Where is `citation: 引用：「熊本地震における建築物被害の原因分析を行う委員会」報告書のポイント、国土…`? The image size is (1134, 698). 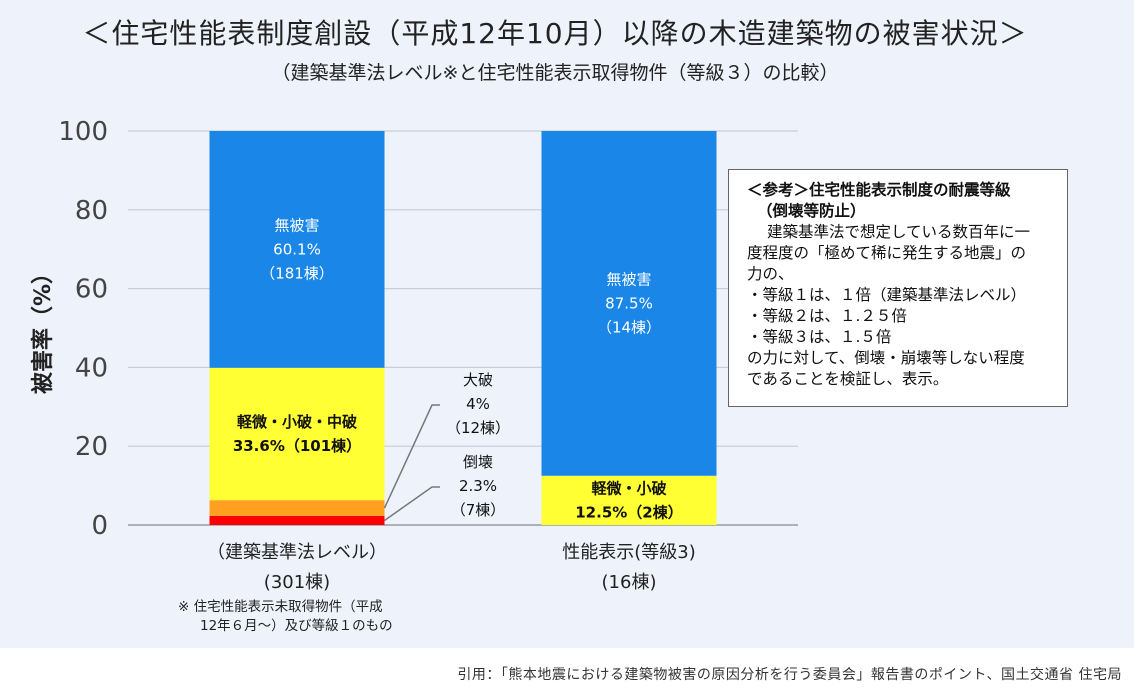
citation: 引用：「熊本地震における建築物被害の原因分析を行う委員会」報告書のポイント、国土… is located at coordinates (789, 675).